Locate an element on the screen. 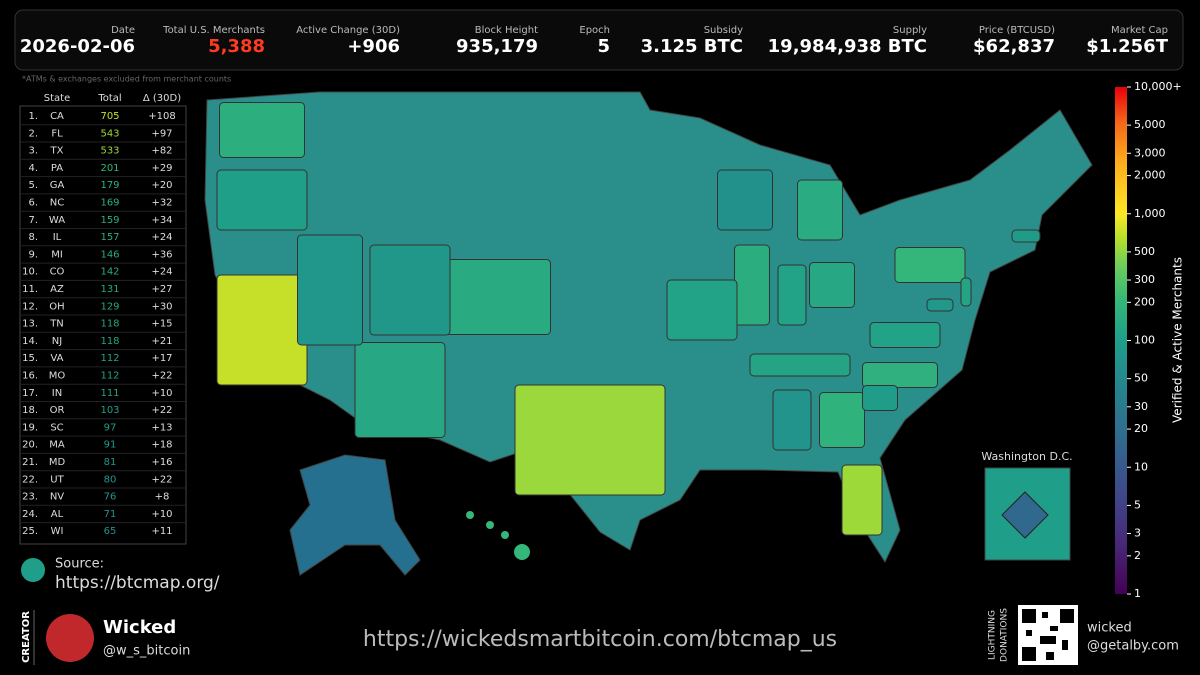 This screenshot has width=1200, height=675. rank: 3. is located at coordinates (33, 151).